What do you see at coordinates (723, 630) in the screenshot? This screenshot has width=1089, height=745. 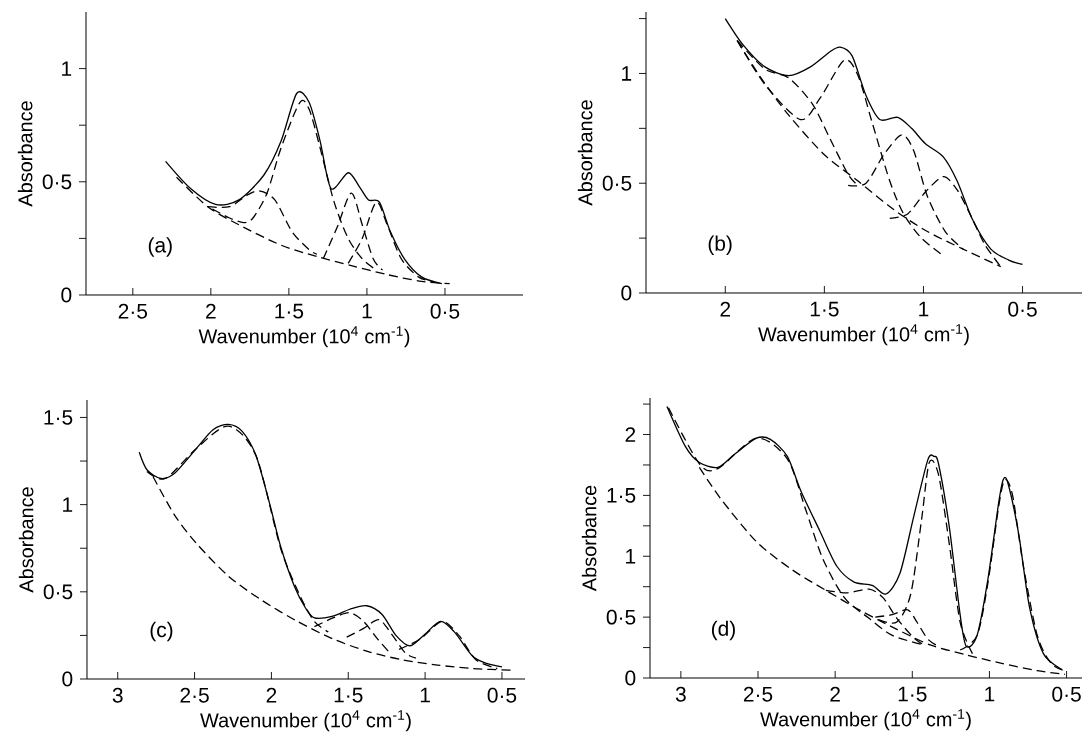 I see `annotation: (d)` at bounding box center [723, 630].